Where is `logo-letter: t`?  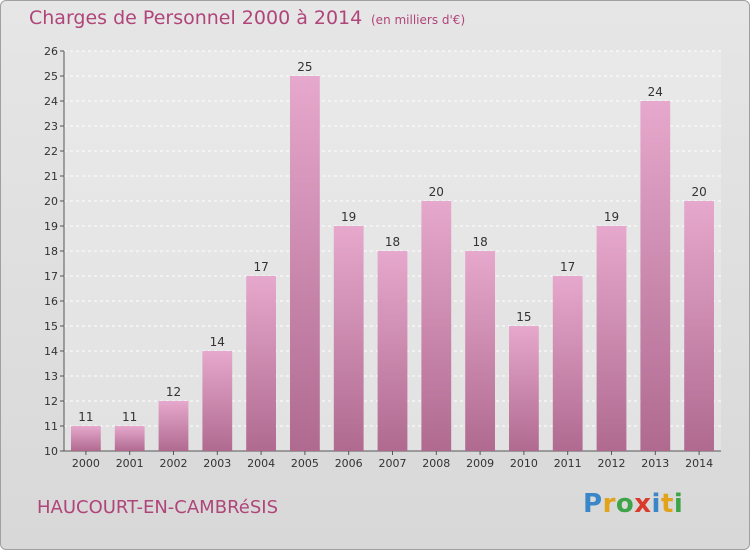
logo-letter: t is located at coordinates (667, 504).